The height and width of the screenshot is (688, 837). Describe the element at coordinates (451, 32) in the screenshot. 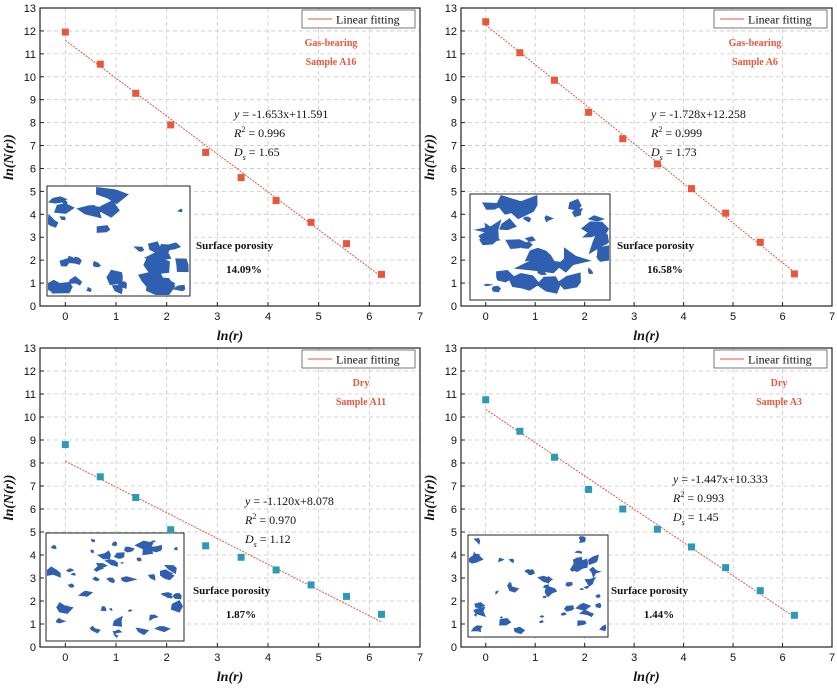

I see `y-tick-label: 12` at that location.